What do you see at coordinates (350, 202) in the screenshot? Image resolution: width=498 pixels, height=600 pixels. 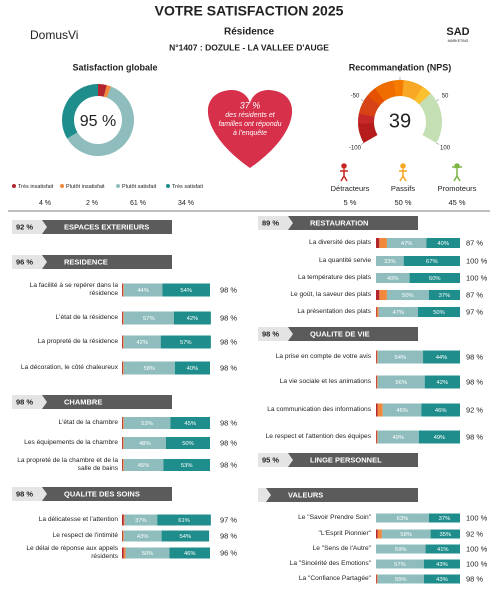 I see `nps-share: 5 %` at bounding box center [350, 202].